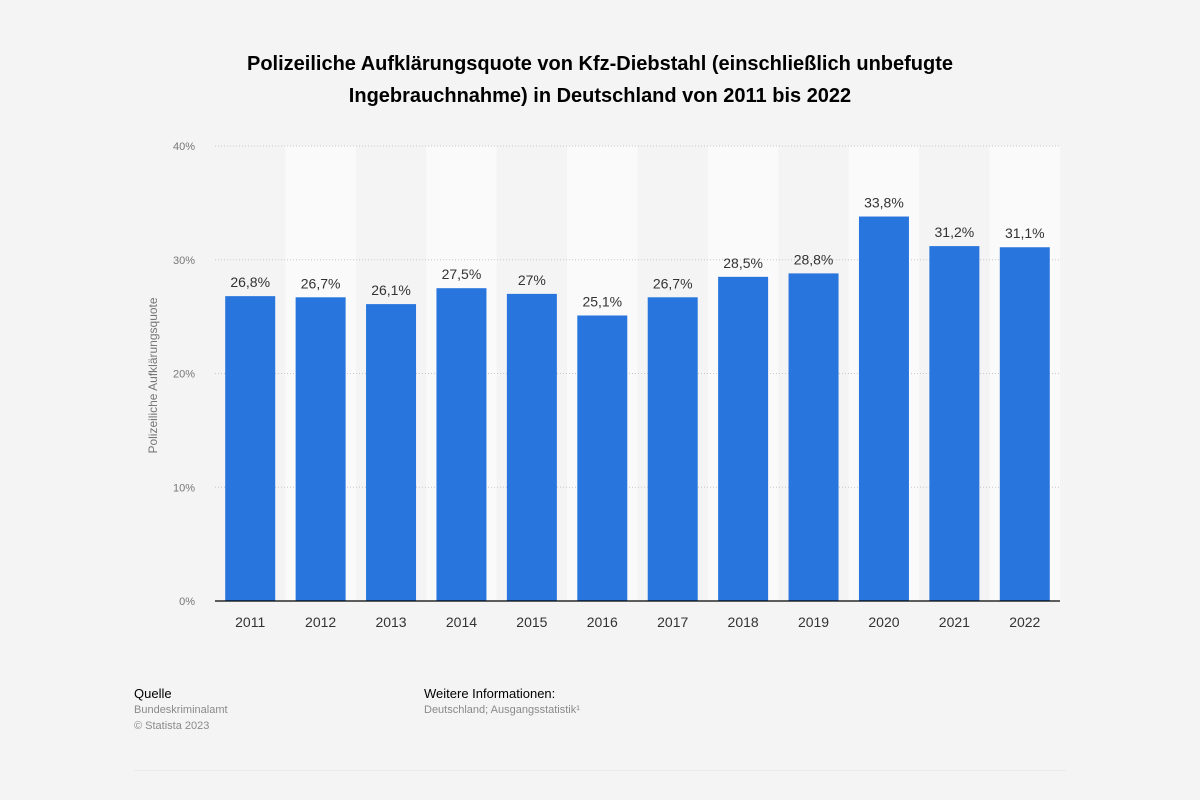 The width and height of the screenshot is (1200, 800). What do you see at coordinates (1024, 622) in the screenshot?
I see `x-tick-label: 2022` at bounding box center [1024, 622].